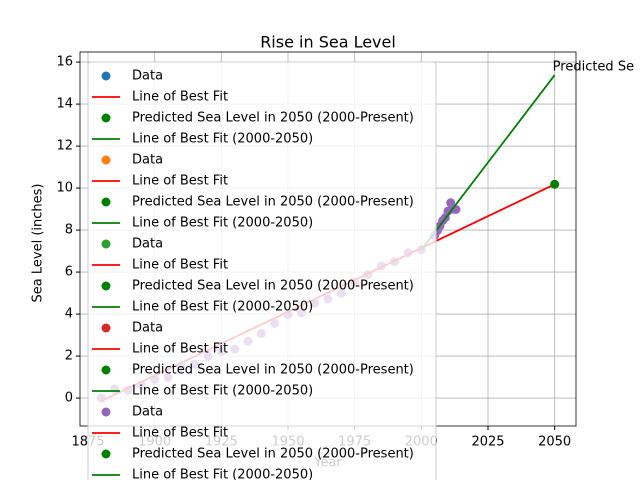 The height and width of the screenshot is (480, 640). What do you see at coordinates (554, 442) in the screenshot?
I see `x-tick-label: 2050` at bounding box center [554, 442].